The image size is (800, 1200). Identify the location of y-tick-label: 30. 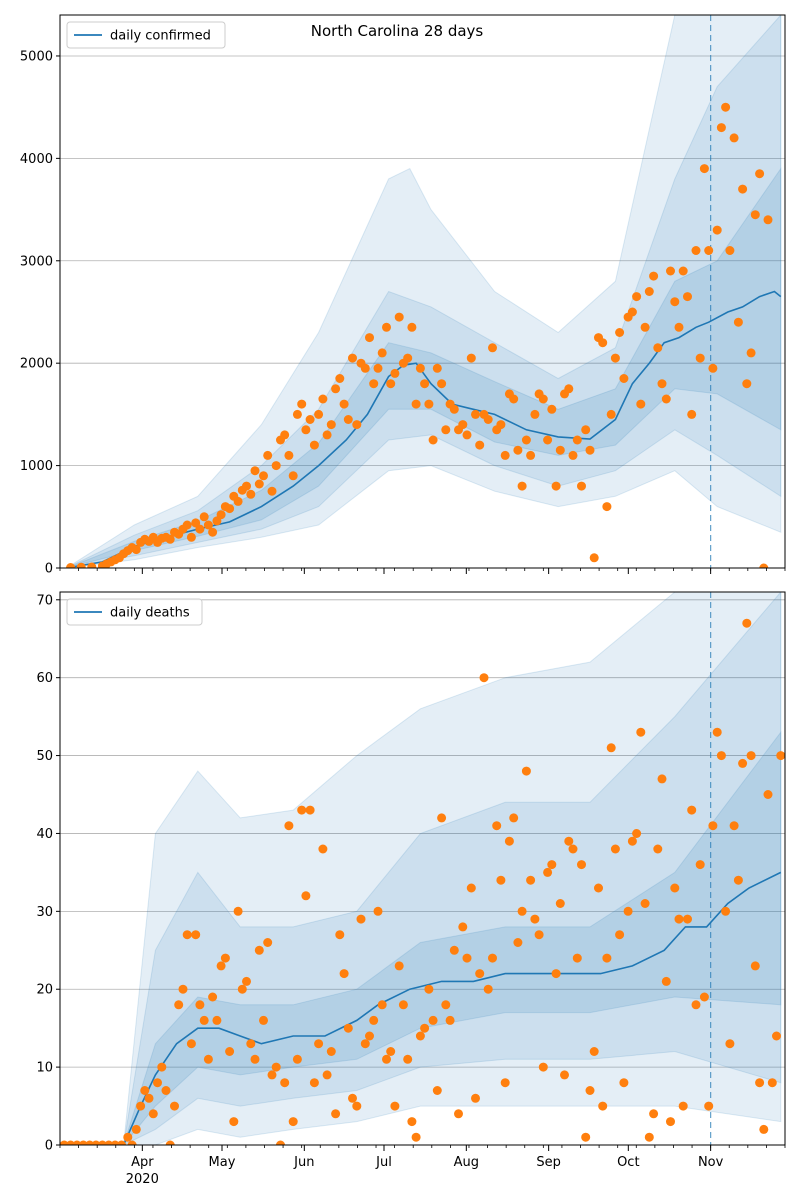
(44, 912).